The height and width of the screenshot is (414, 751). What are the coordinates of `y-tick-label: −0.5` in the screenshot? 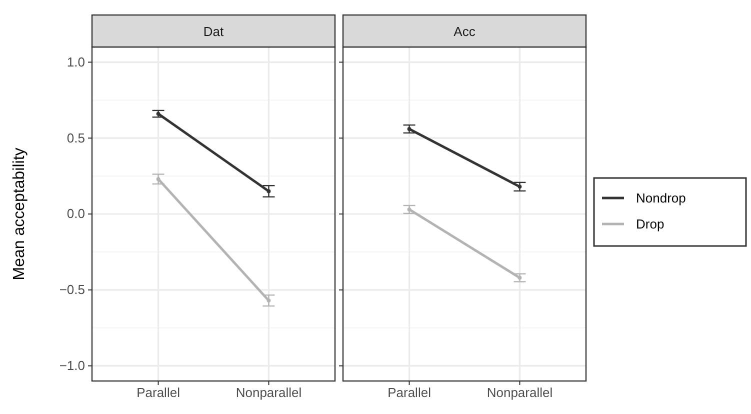 It's located at (72, 290).